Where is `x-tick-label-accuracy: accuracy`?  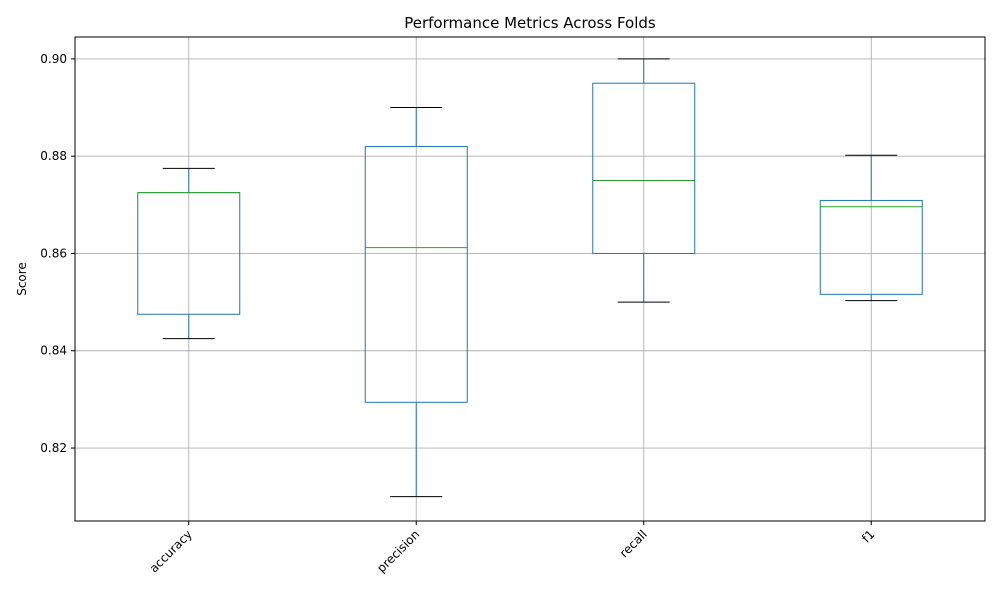 x-tick-label-accuracy: accuracy is located at coordinates (171, 551).